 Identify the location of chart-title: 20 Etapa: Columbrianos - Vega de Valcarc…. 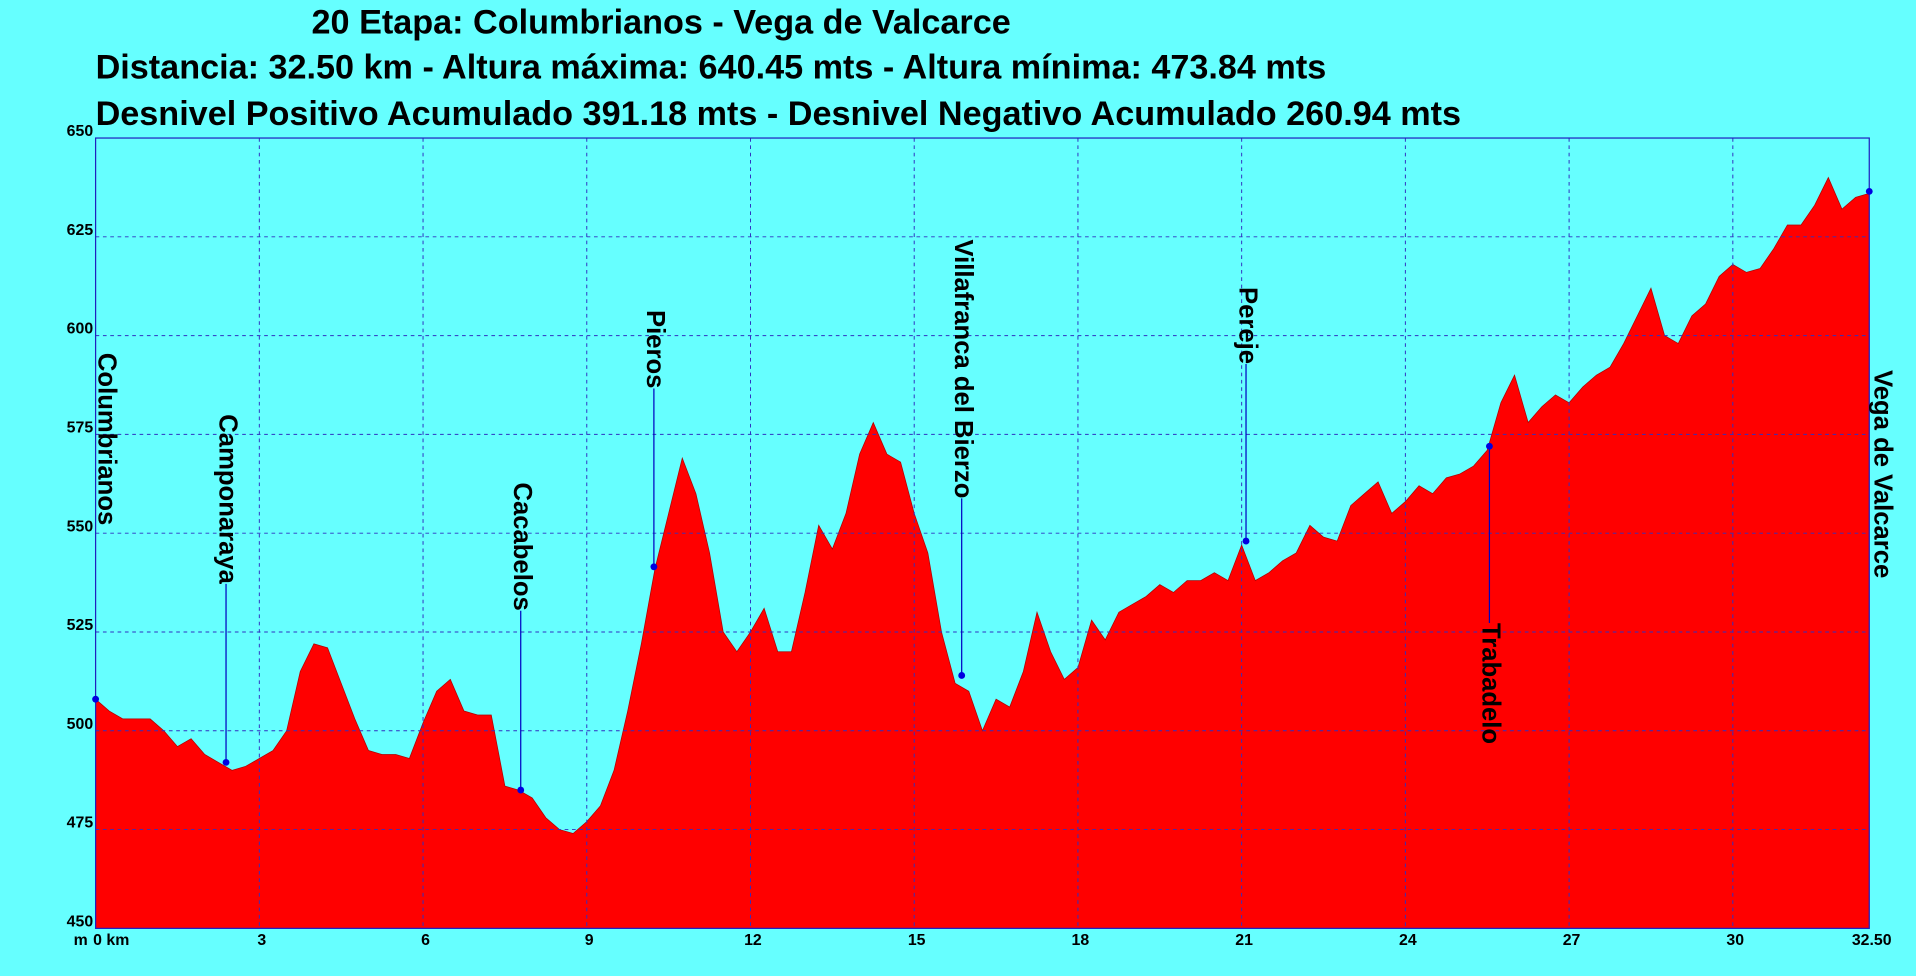
(661, 22).